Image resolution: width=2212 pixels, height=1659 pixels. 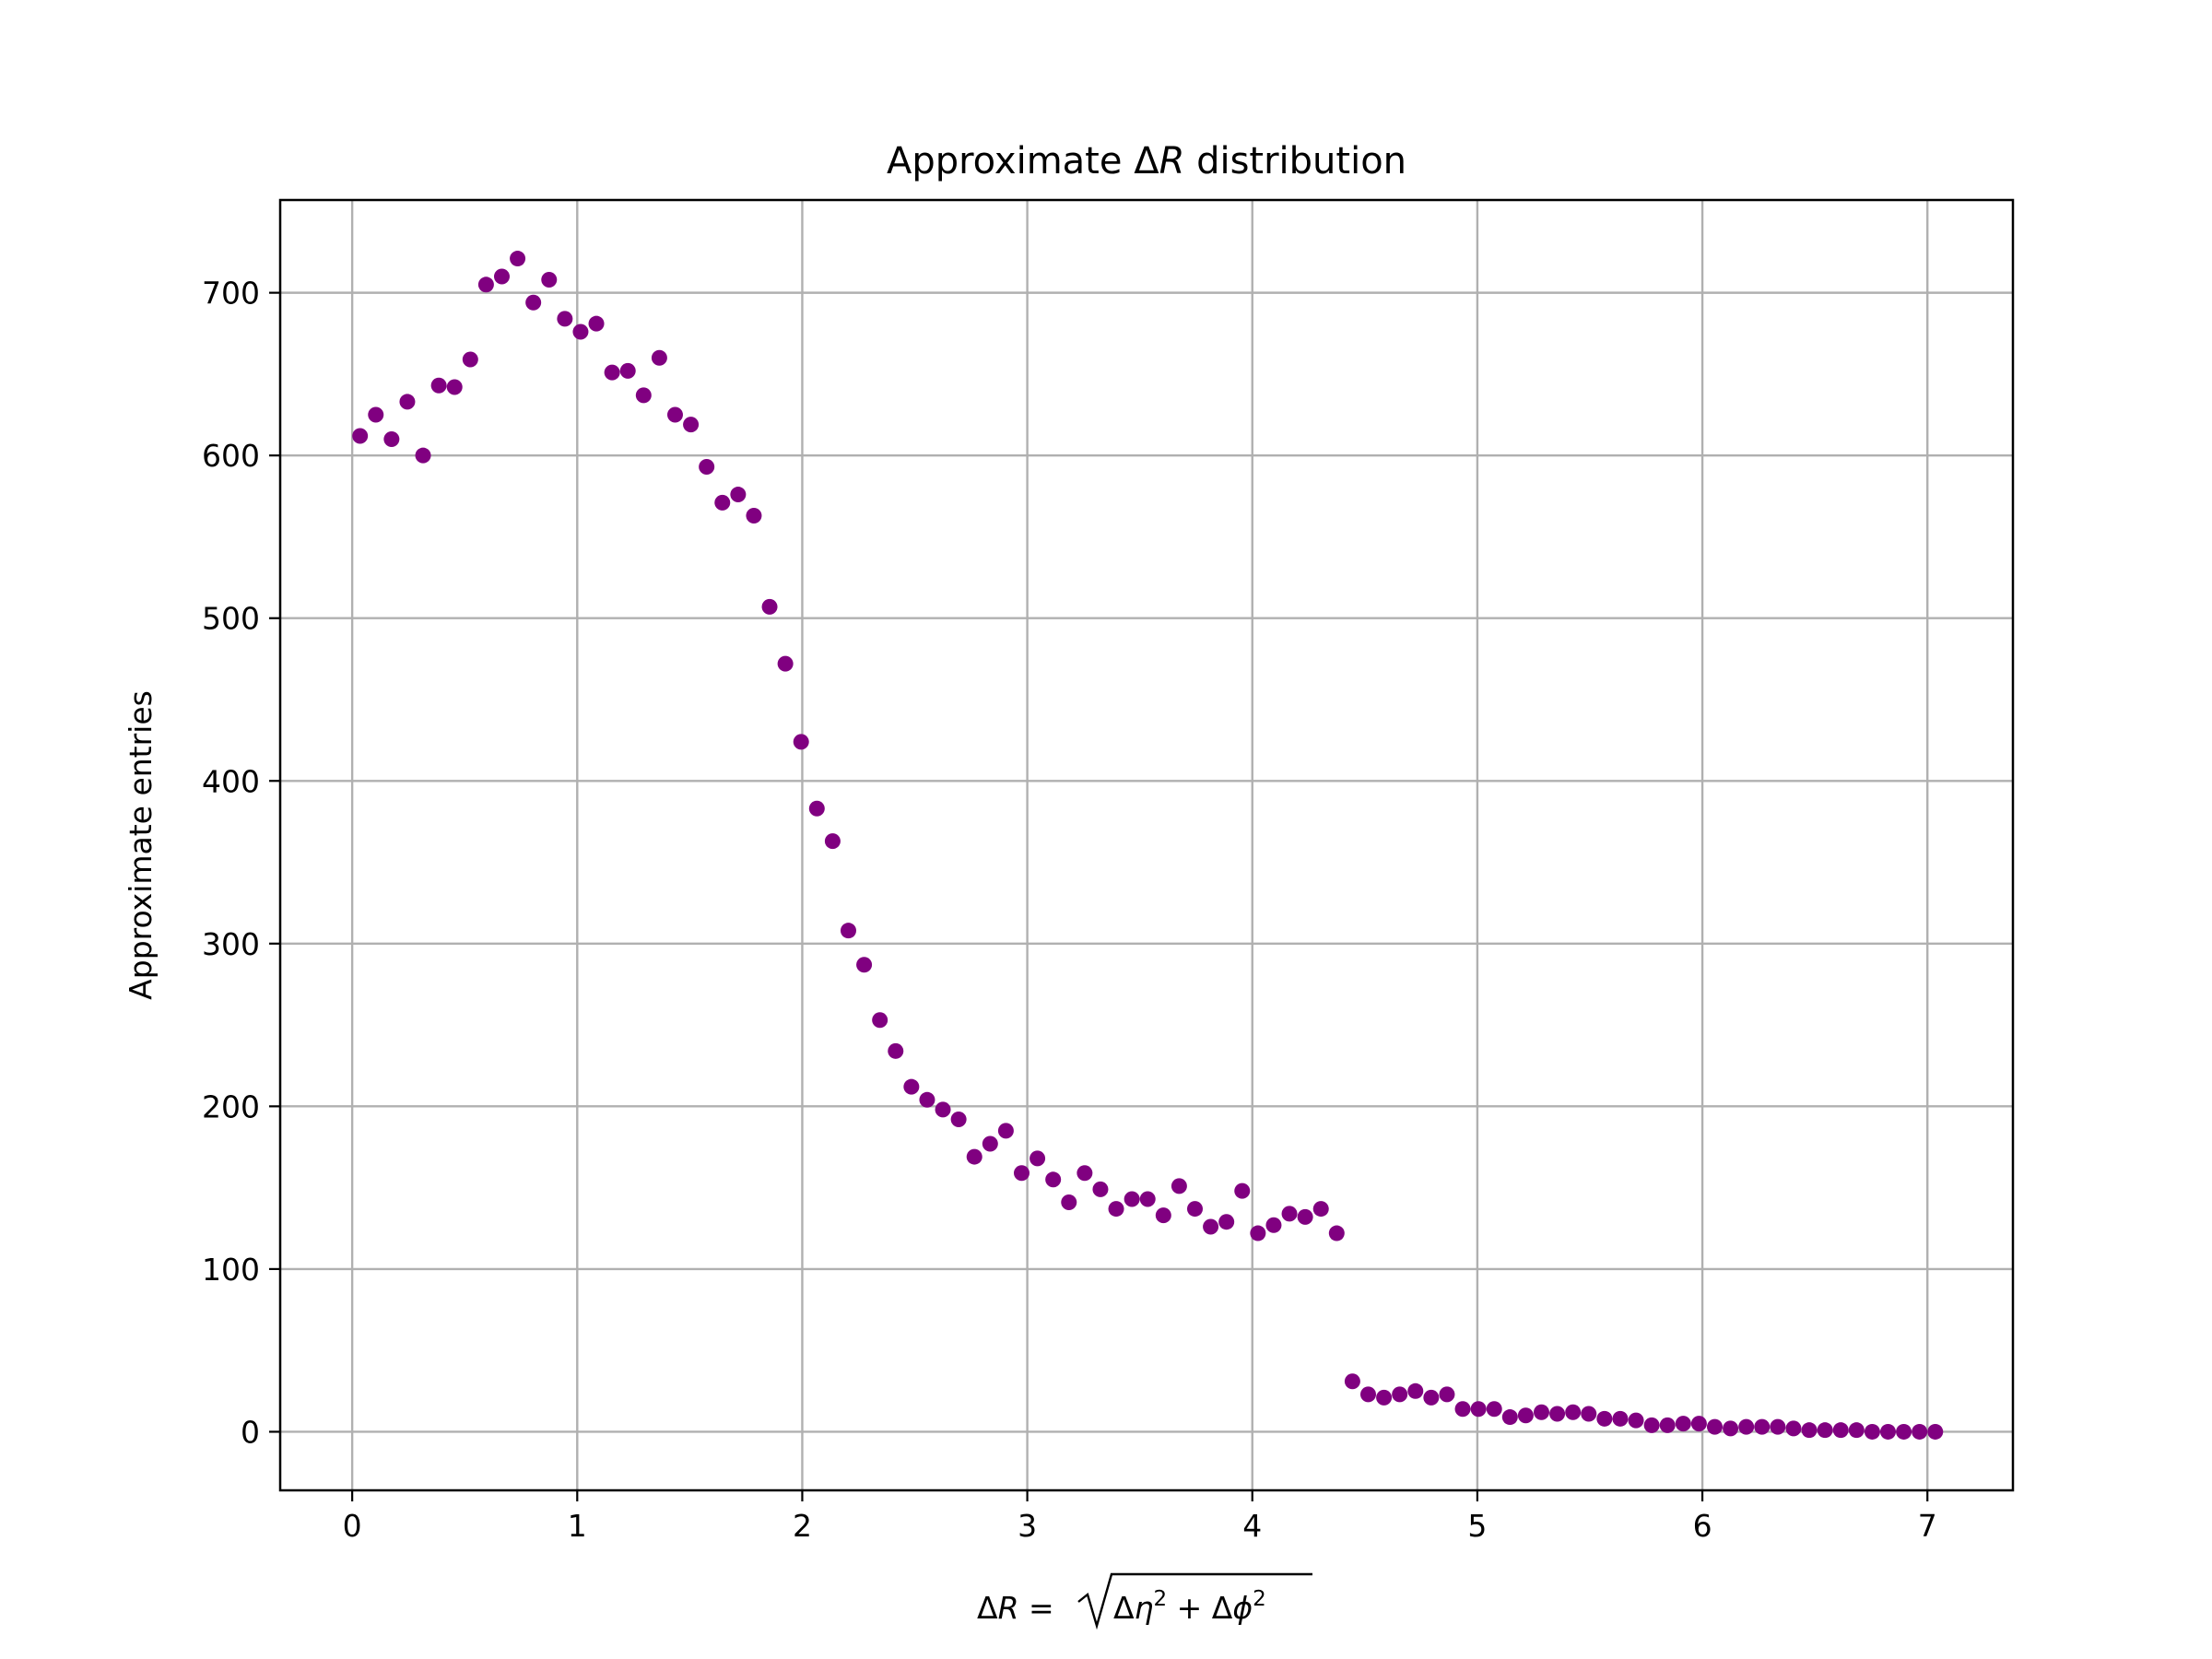 What do you see at coordinates (231, 781) in the screenshot?
I see `y-tick-label: 400` at bounding box center [231, 781].